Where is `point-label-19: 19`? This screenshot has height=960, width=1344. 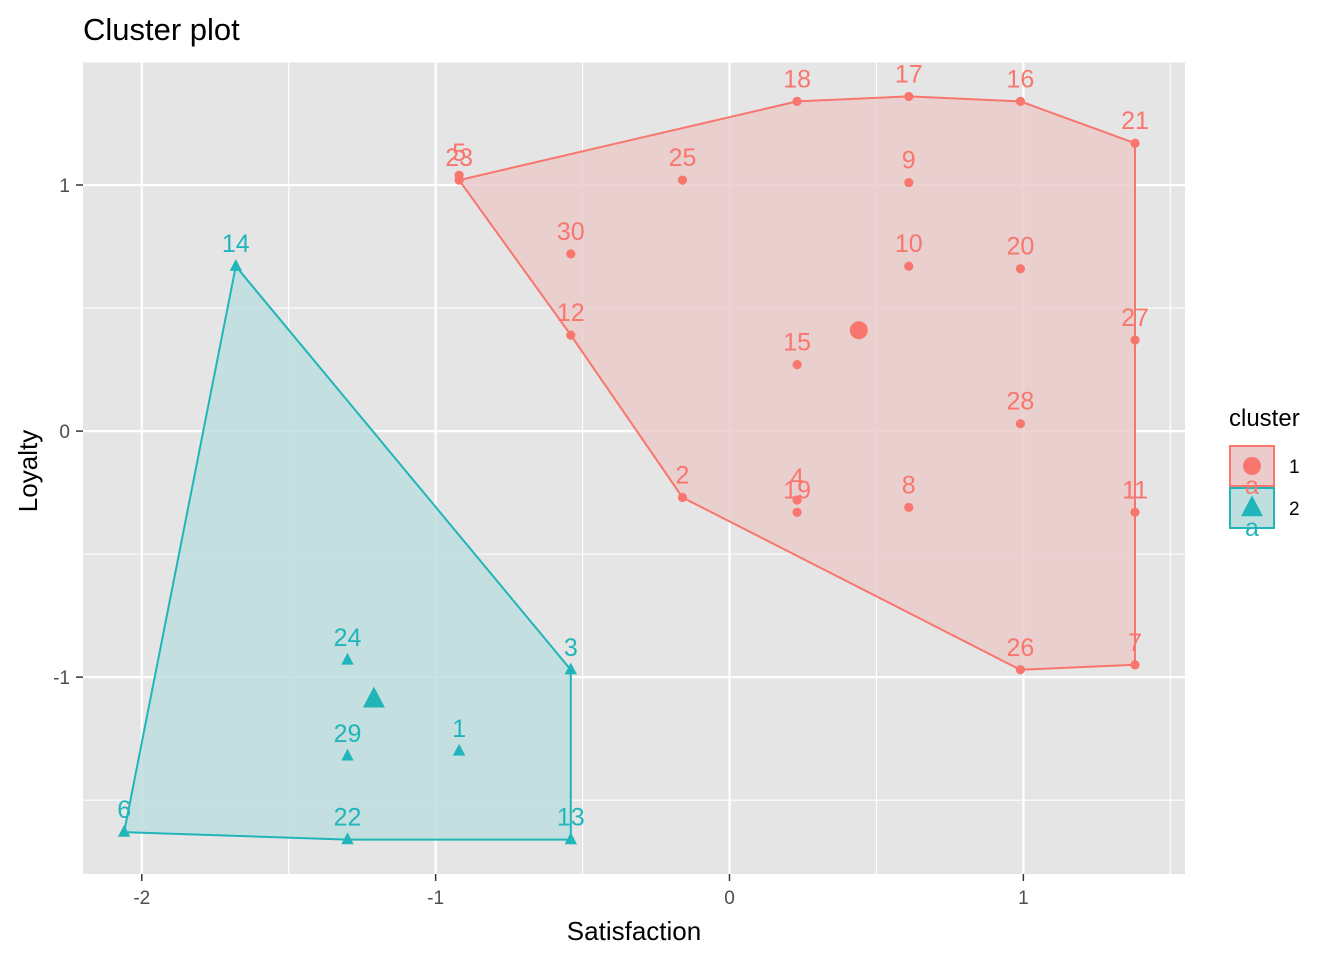 point-label-19: 19 is located at coordinates (797, 490).